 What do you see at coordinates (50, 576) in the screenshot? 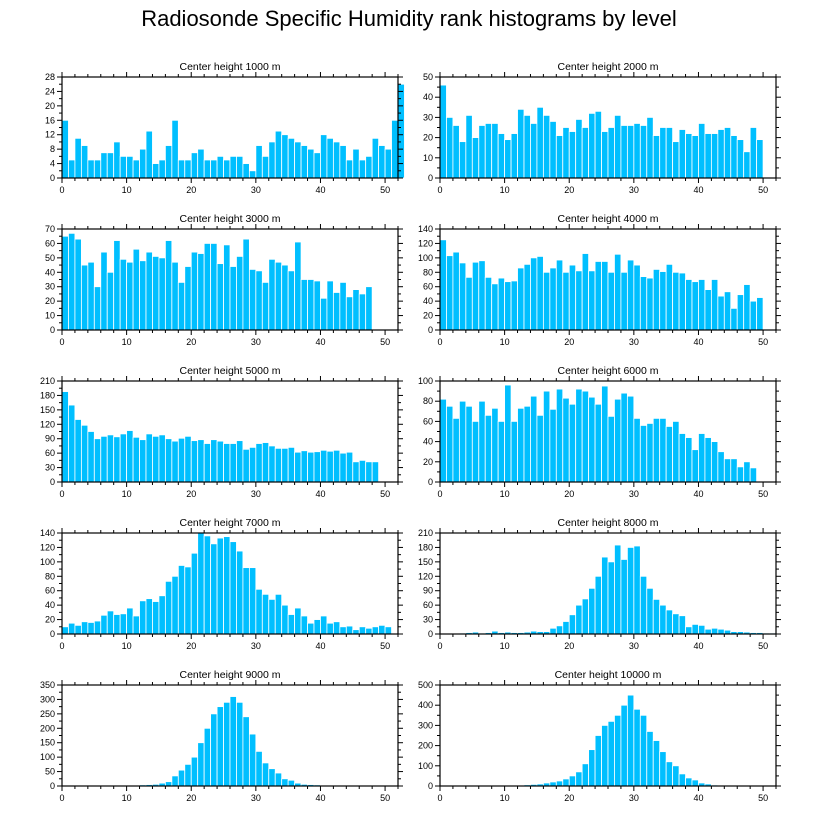
I see `y-tick-label: 80` at bounding box center [50, 576].